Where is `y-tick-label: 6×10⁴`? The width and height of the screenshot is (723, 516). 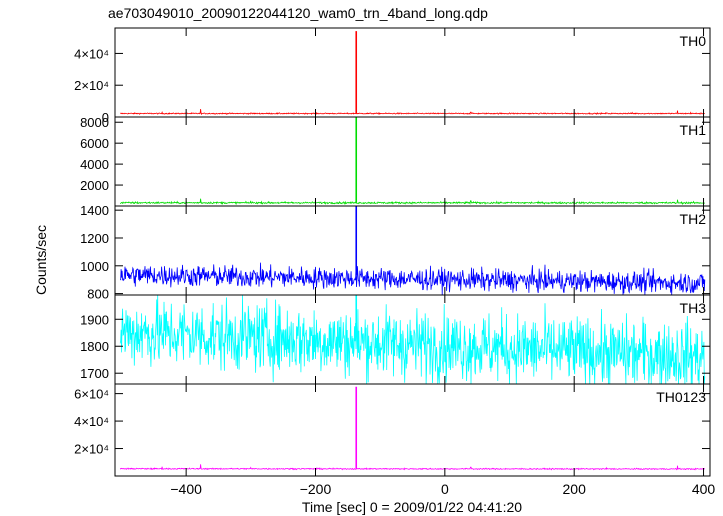
y-tick-label: 6×10⁴ is located at coordinates (91, 394).